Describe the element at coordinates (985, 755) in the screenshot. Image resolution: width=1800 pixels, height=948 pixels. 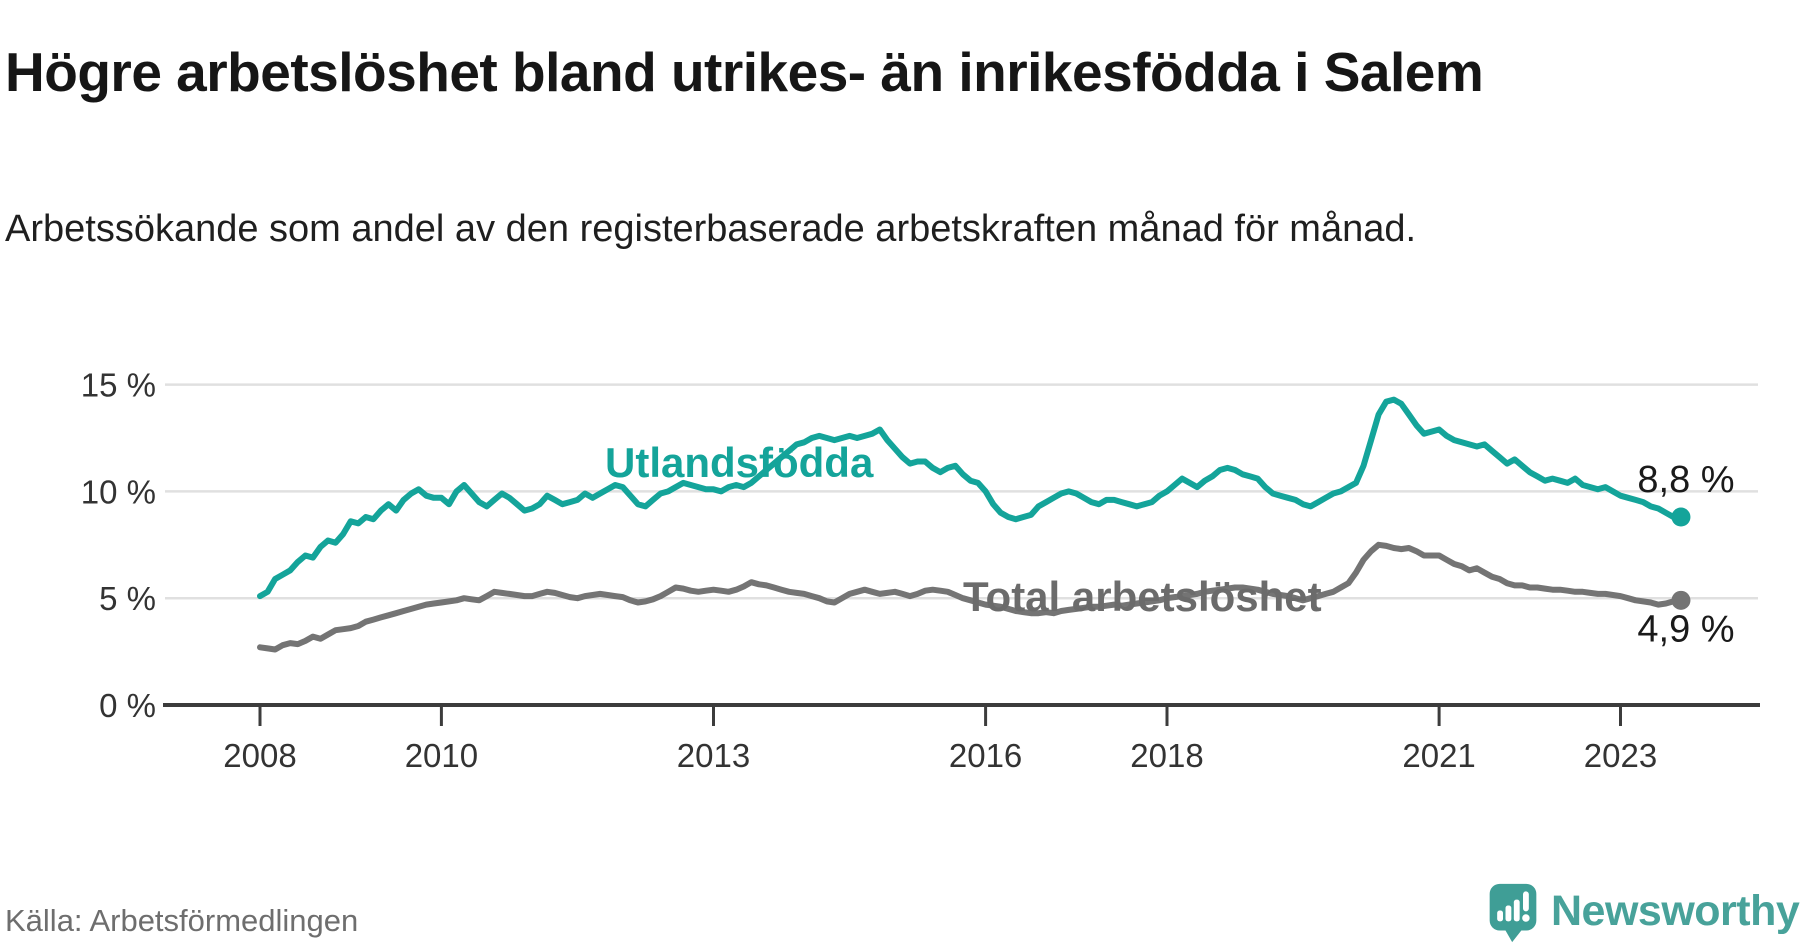
I see `x-tick-label: 2016` at that location.